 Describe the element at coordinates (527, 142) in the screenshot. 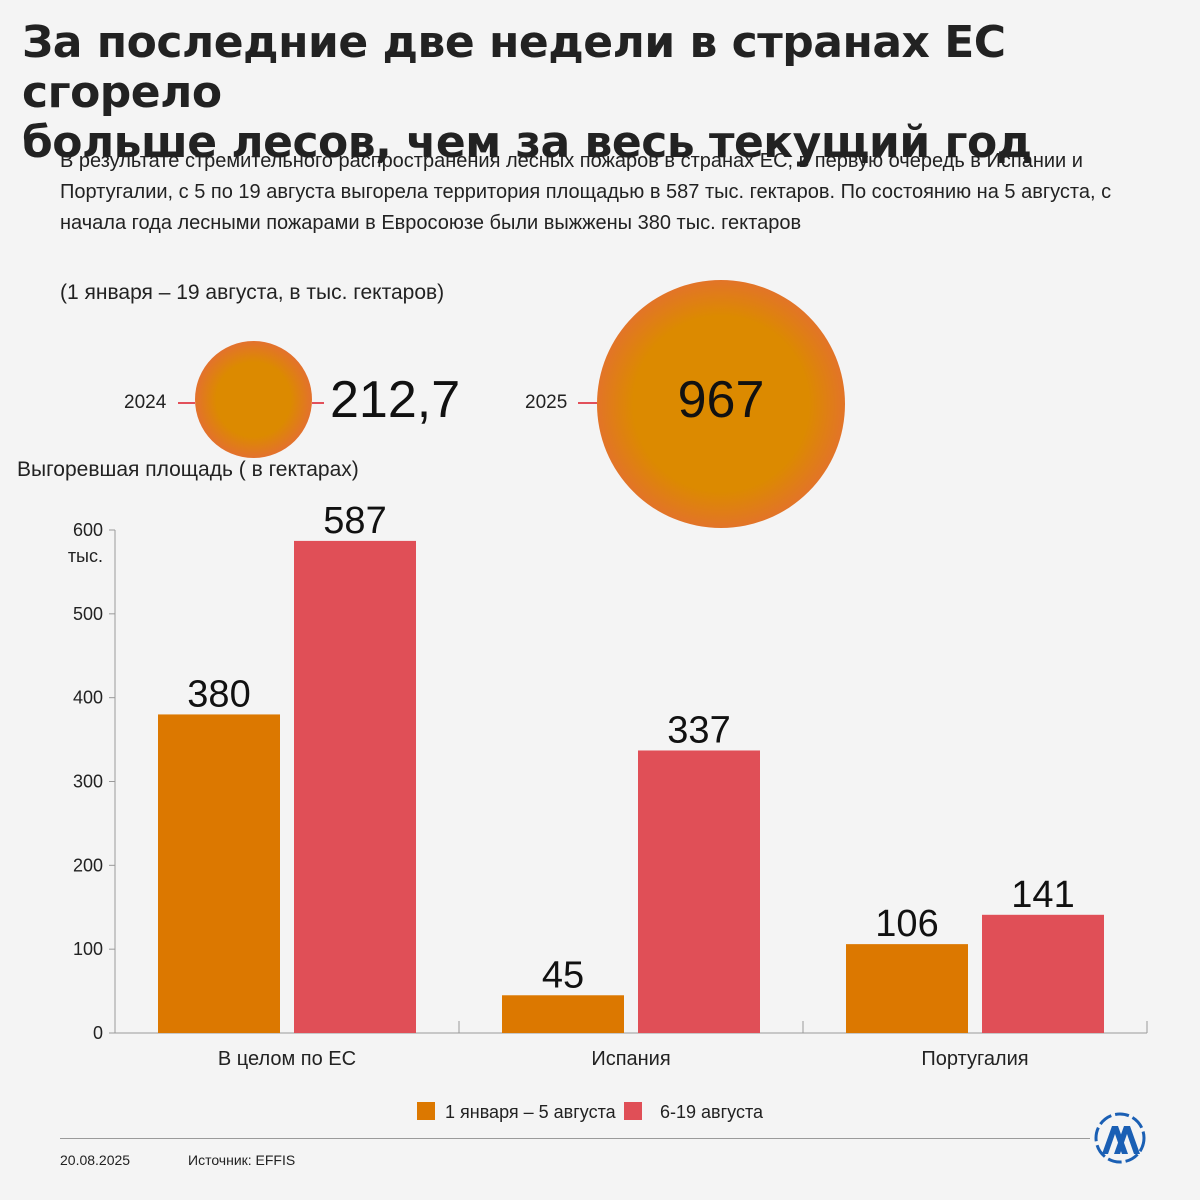

I see `title-line-2: больше лесов, чем за весь текущий год` at that location.